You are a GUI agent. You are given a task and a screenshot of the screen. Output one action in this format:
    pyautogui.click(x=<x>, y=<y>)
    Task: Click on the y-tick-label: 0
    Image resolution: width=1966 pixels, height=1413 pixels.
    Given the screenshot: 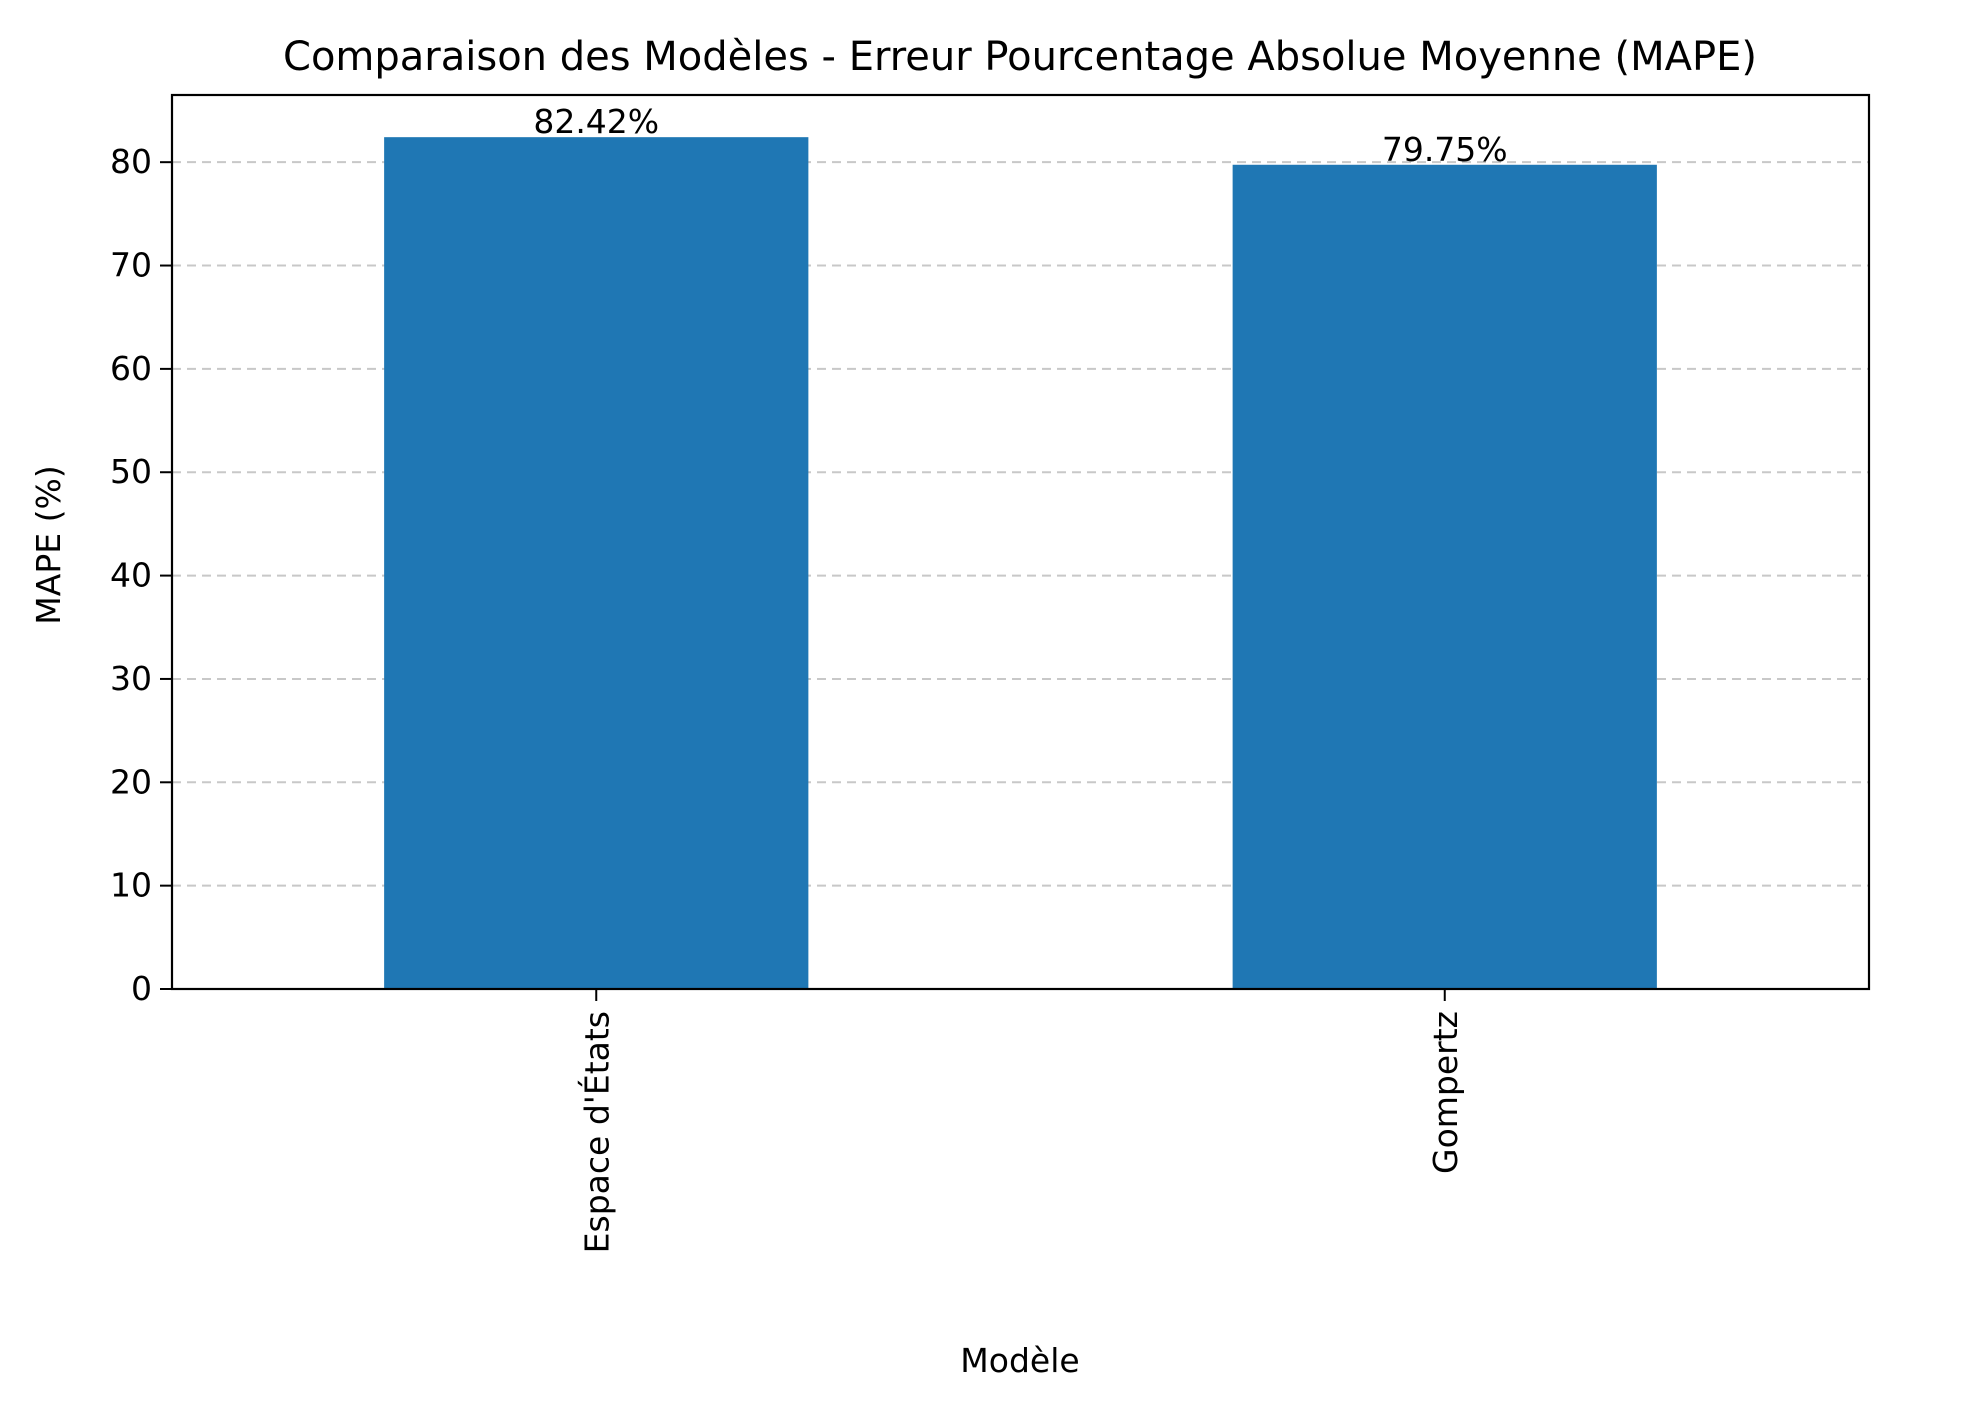 What is the action you would take?
    pyautogui.click(x=141, y=988)
    